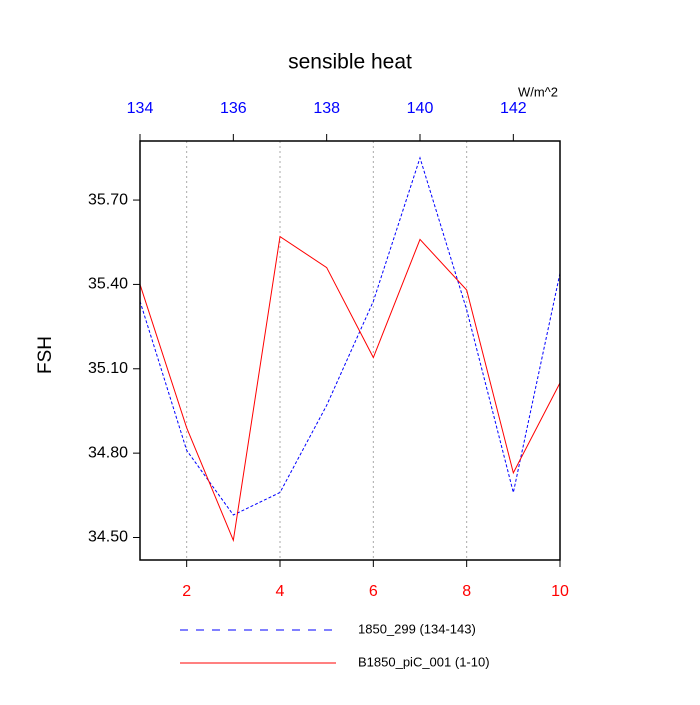 This screenshot has height=705, width=700. What do you see at coordinates (466, 591) in the screenshot?
I see `x-tick-label: 8` at bounding box center [466, 591].